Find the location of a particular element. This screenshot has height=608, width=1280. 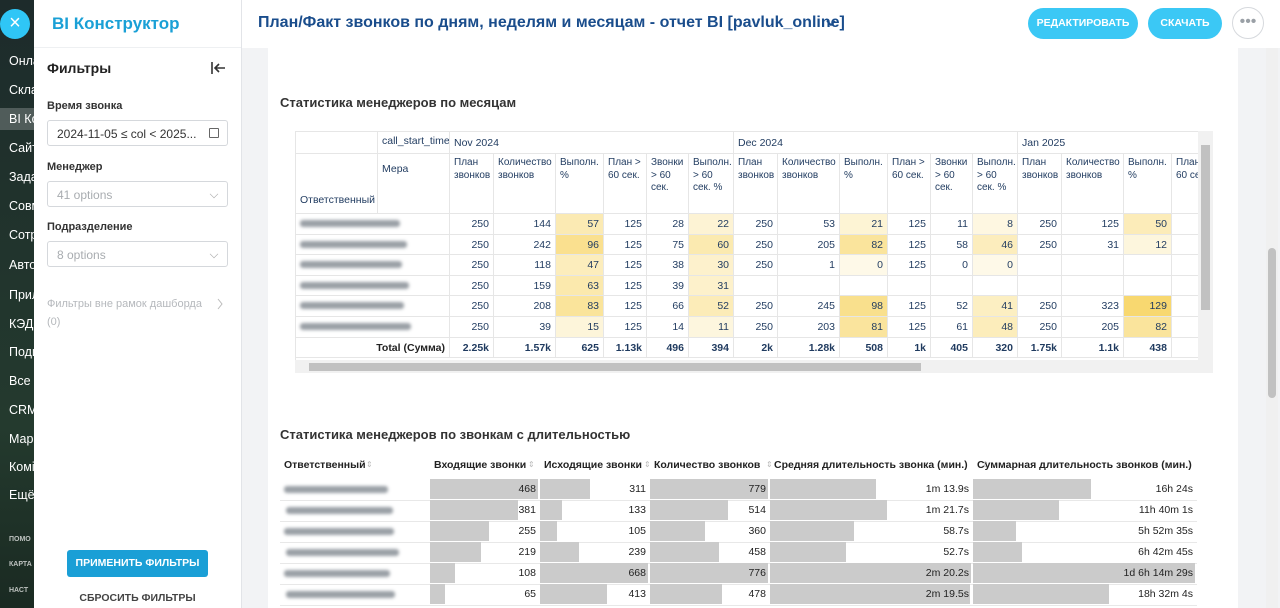

pivot-hscroll is located at coordinates (754, 366).